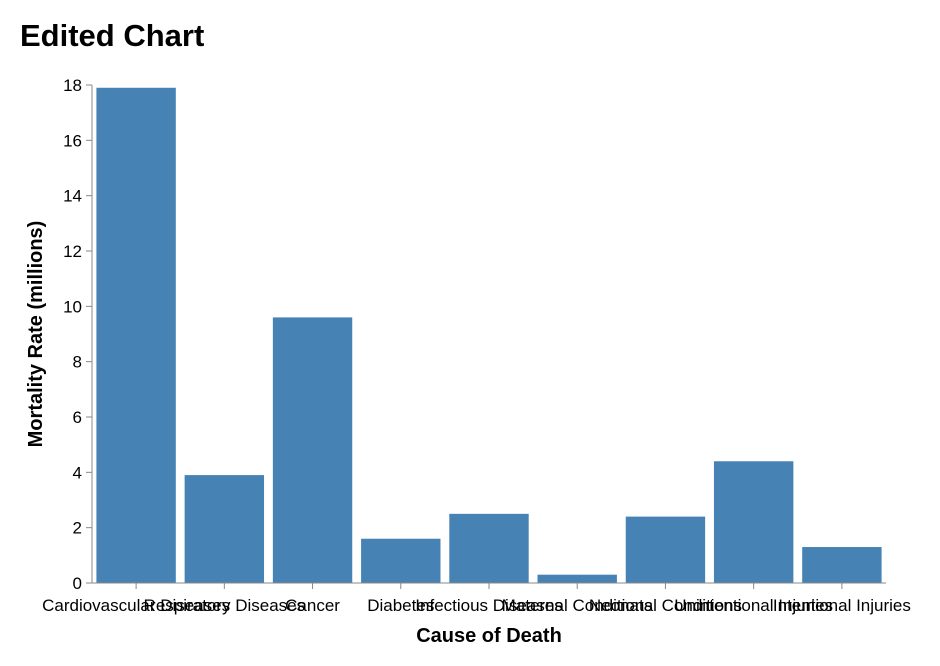 The image size is (940, 666). What do you see at coordinates (77, 472) in the screenshot?
I see `y-tick-label-2: 4` at bounding box center [77, 472].